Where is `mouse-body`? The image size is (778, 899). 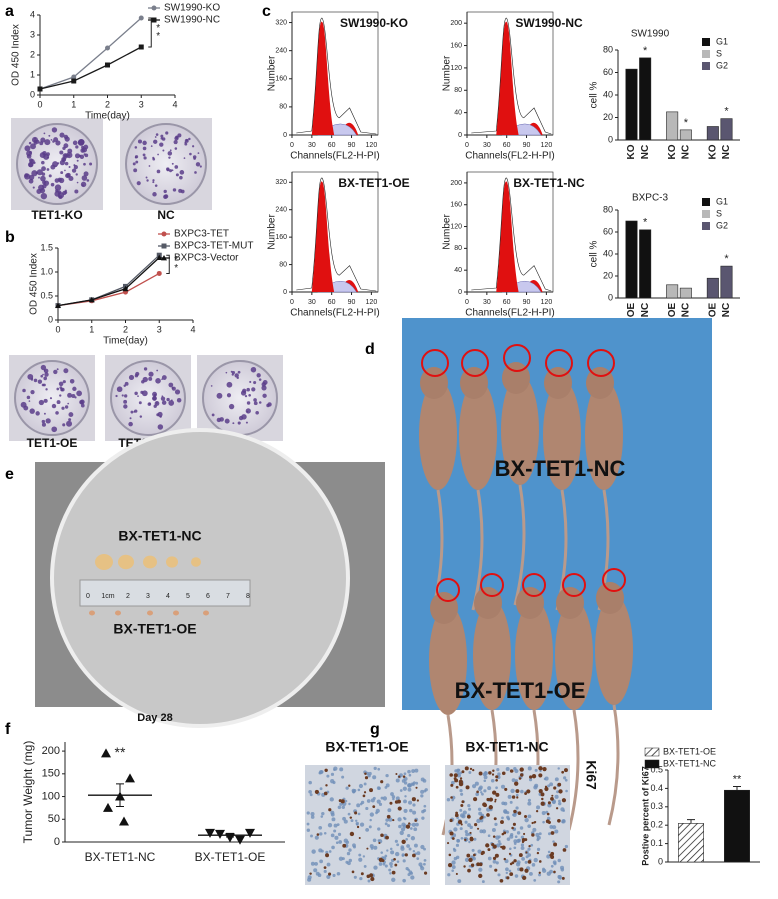 mouse-body is located at coordinates (534, 655).